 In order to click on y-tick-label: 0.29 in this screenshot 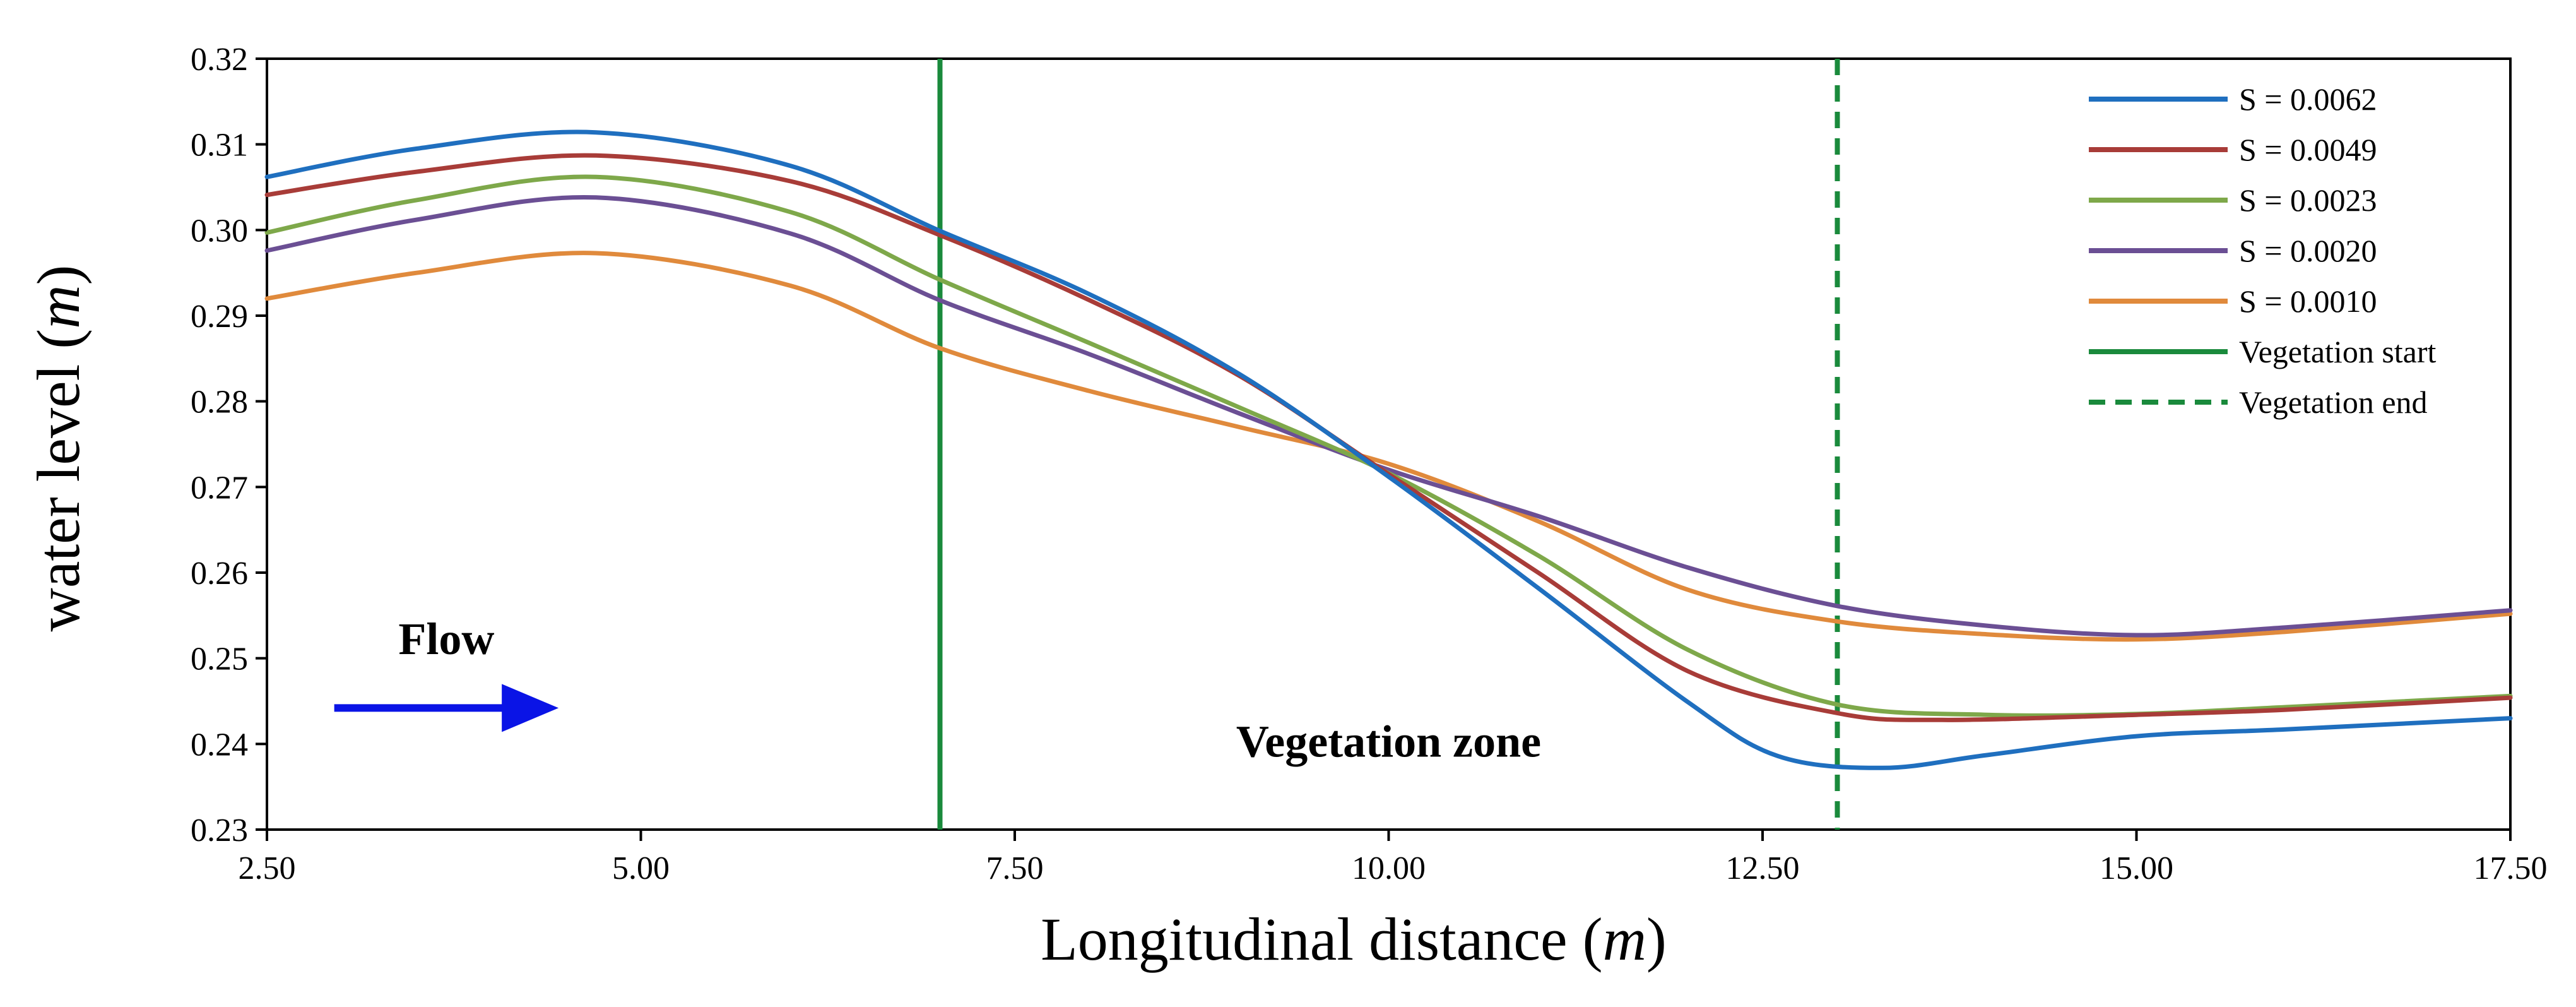, I will do `click(220, 317)`.